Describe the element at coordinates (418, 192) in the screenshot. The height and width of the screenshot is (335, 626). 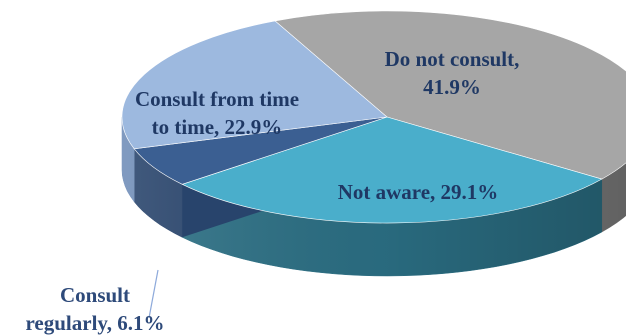
I see `data-label-not-aware: Not aware, 29.1%` at that location.